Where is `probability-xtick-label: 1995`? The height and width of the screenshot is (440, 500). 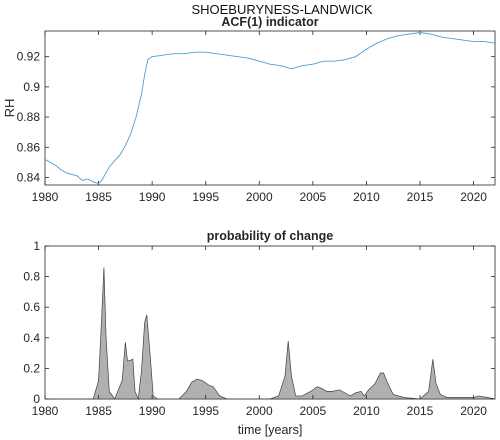 probability-xtick-label: 1995 is located at coordinates (205, 411).